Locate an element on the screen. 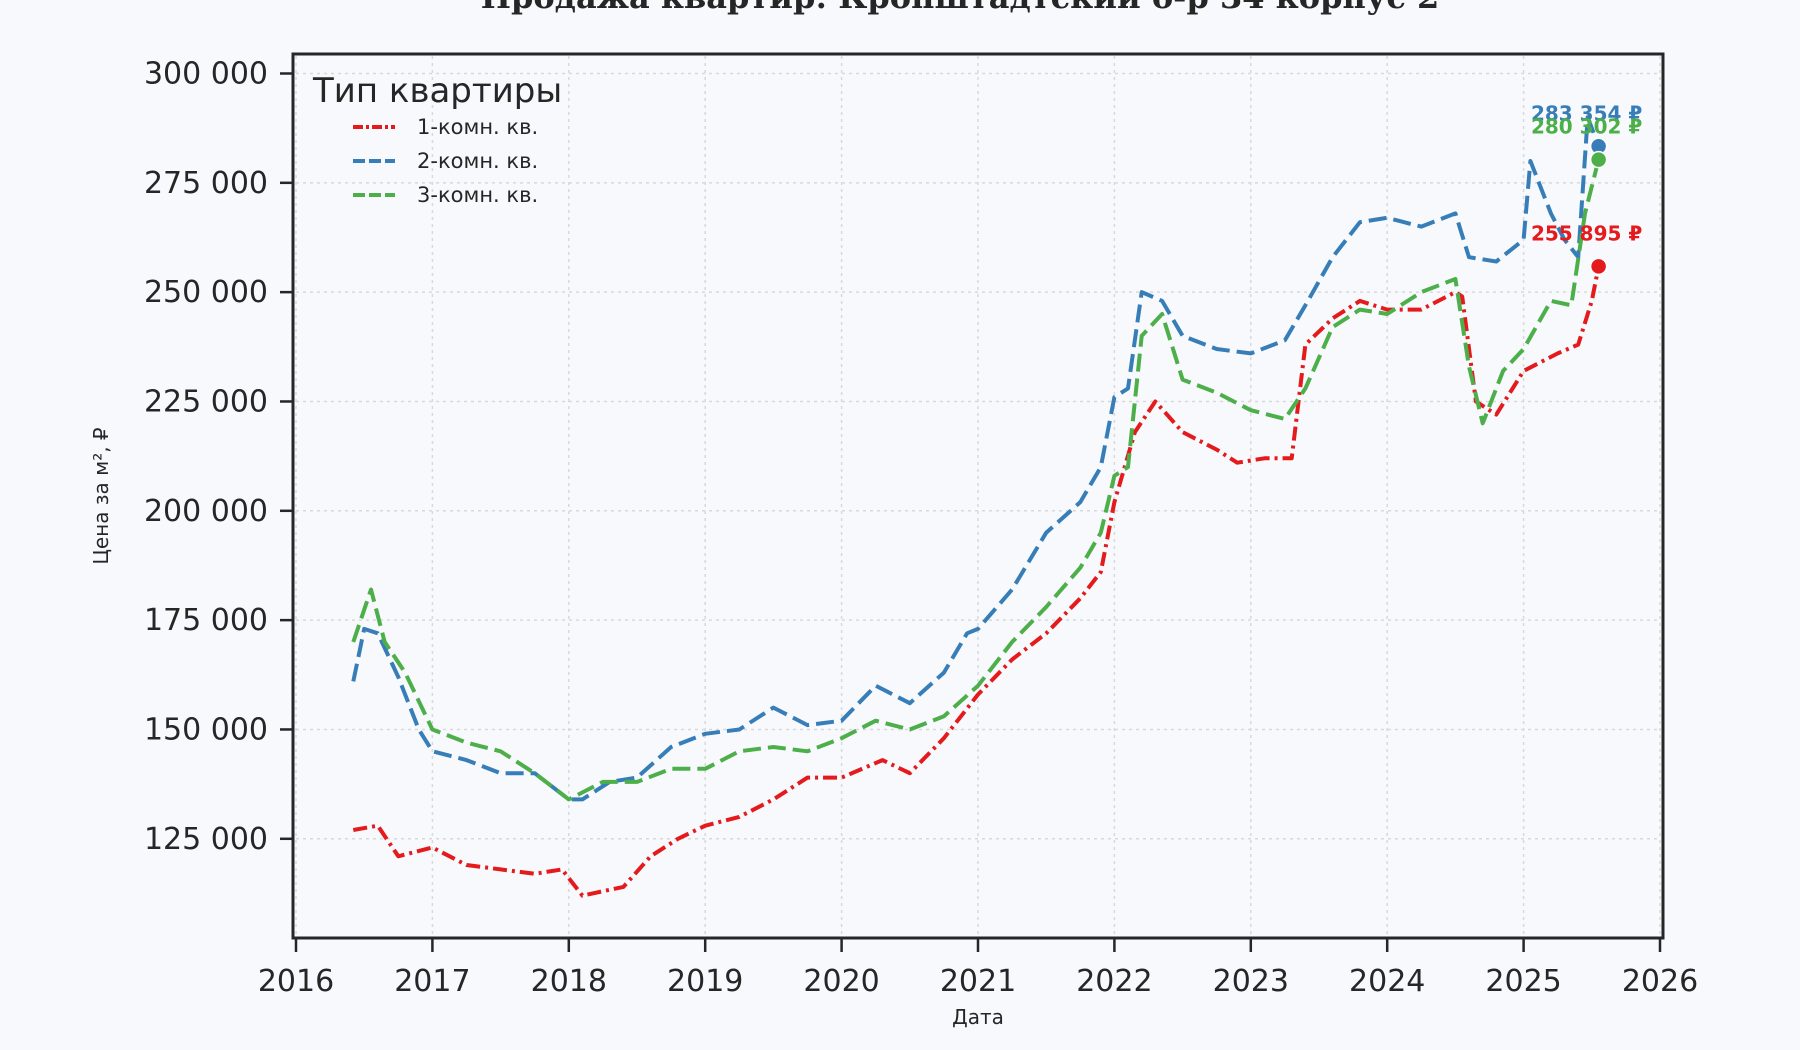 The image size is (1800, 1050). legend-entry-label: 2-комн. кв. is located at coordinates (477, 161).